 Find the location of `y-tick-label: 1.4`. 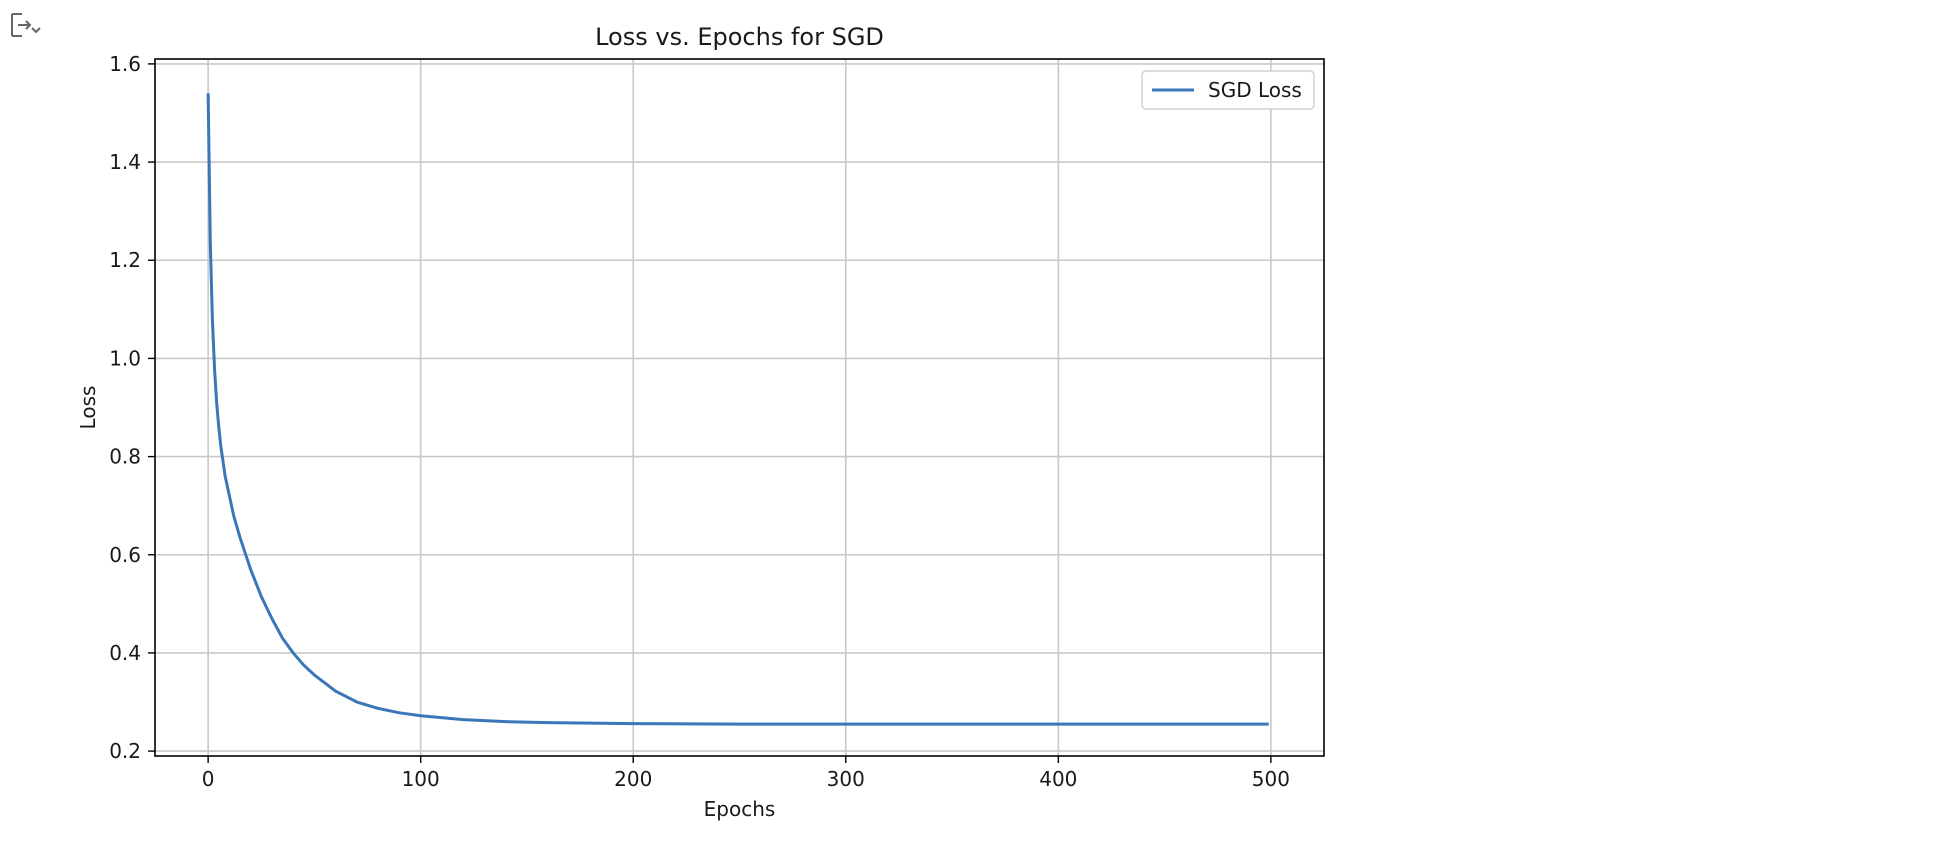

y-tick-label: 1.4 is located at coordinates (125, 162).